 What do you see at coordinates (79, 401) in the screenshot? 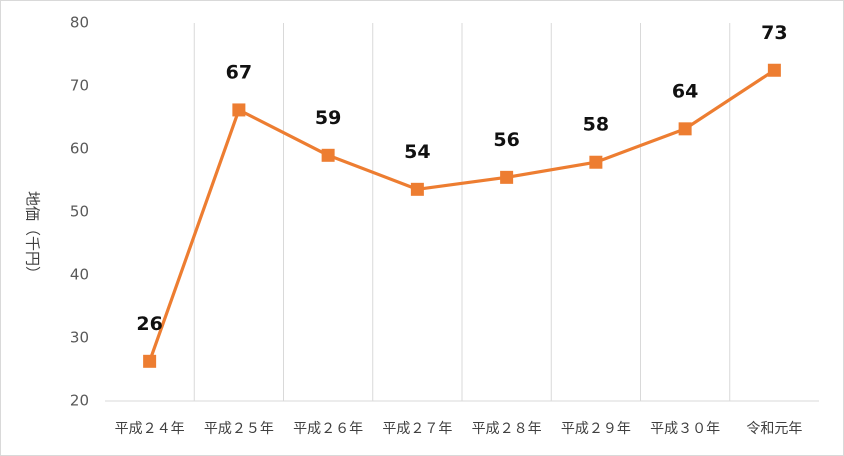
I see `y-tick-label: 20` at bounding box center [79, 401].